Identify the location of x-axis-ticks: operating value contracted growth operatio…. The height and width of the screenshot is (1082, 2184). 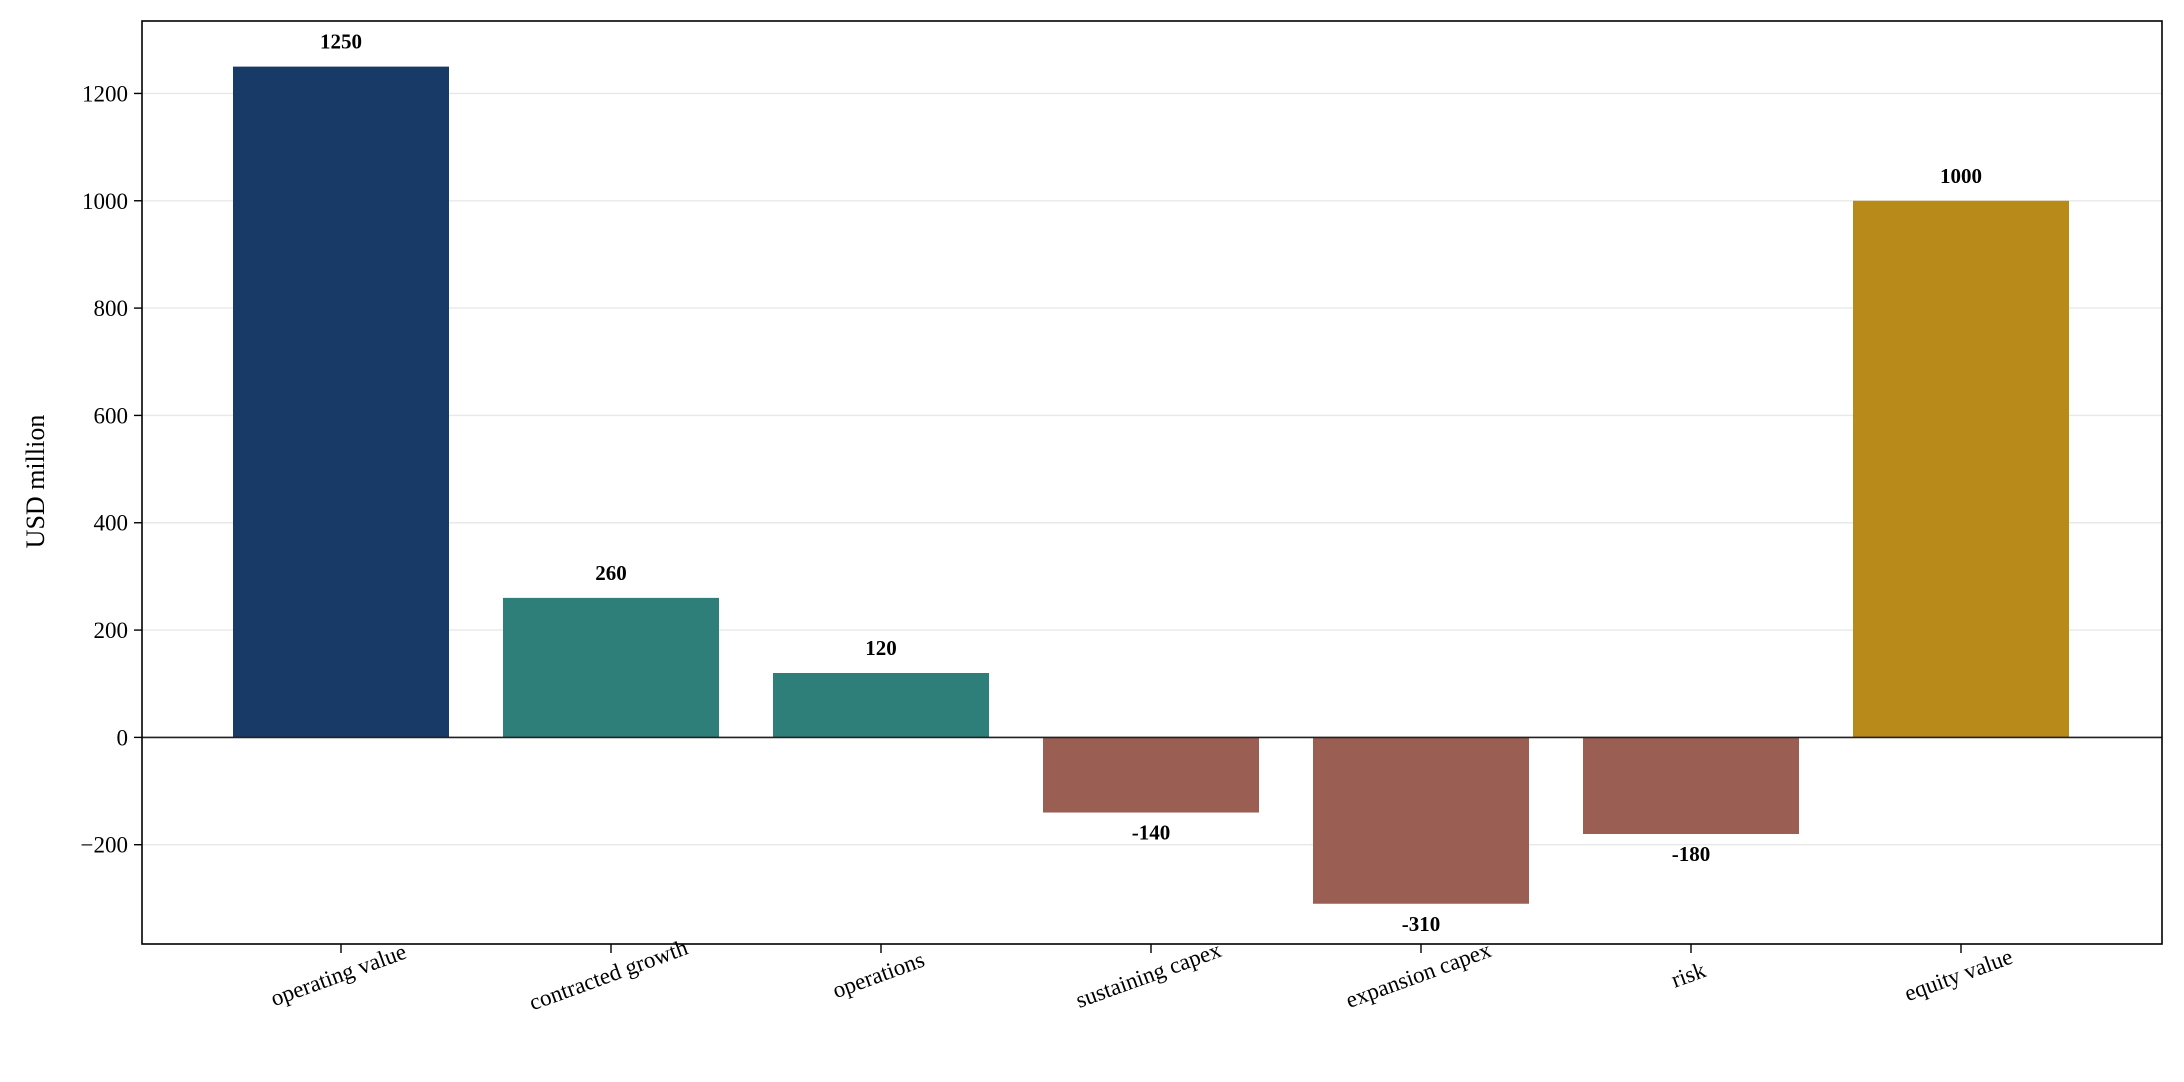
(1141, 975).